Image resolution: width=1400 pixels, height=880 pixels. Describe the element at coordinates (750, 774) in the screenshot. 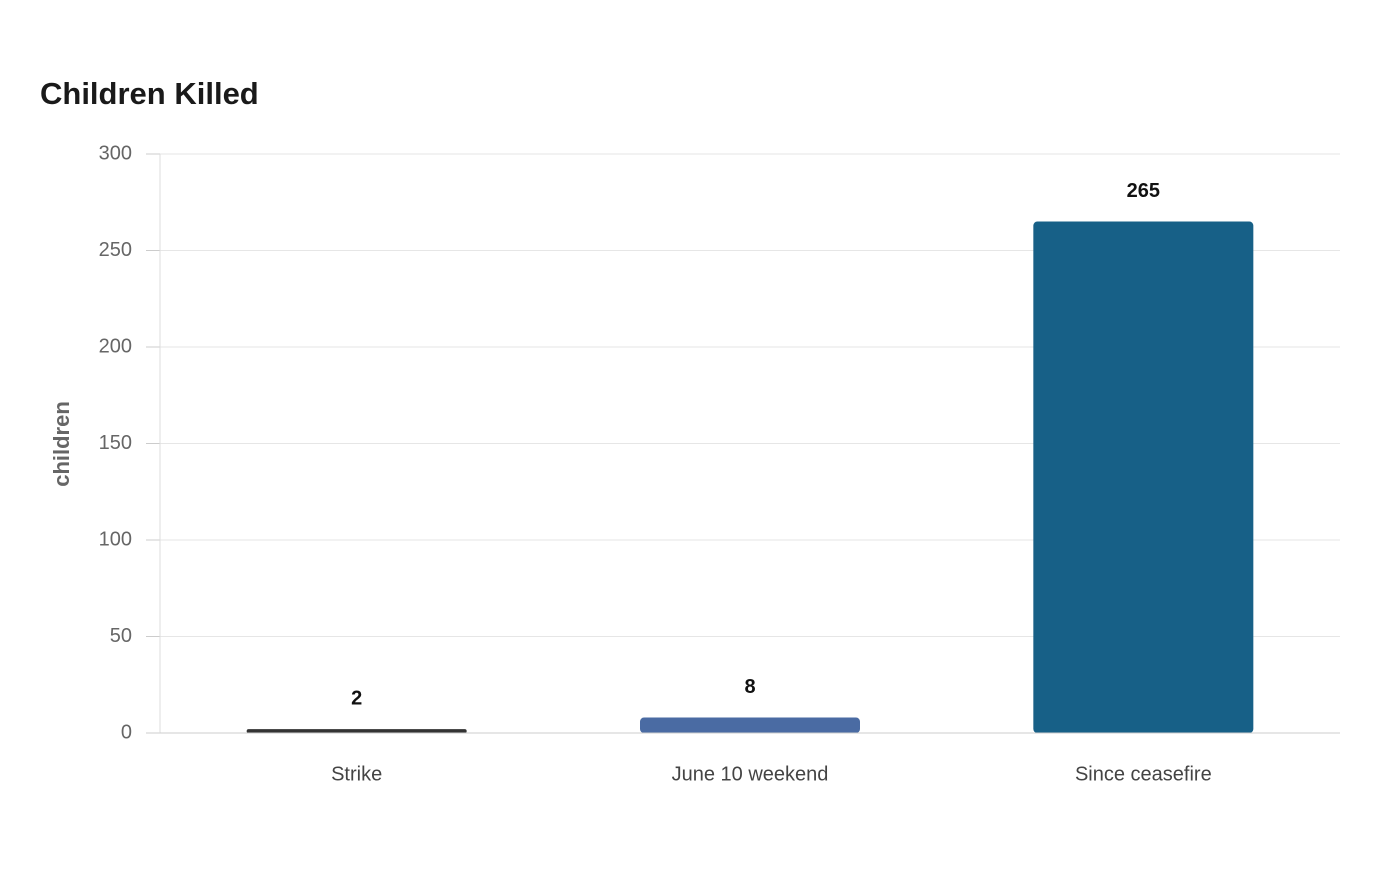

I see `x-tick-label: June 10 weekend` at that location.